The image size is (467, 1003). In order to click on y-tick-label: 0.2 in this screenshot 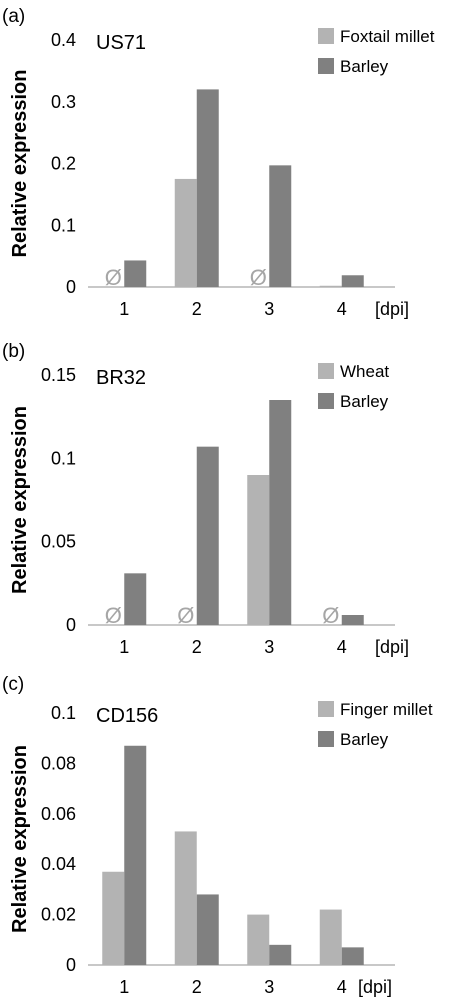, I will do `click(63, 164)`.